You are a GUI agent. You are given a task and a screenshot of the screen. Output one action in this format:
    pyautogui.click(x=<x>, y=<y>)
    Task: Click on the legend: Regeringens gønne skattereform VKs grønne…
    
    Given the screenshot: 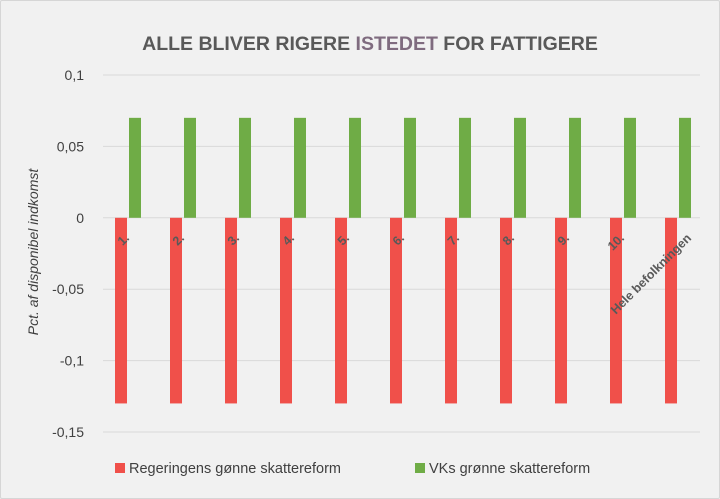 What is the action you would take?
    pyautogui.click(x=352, y=469)
    